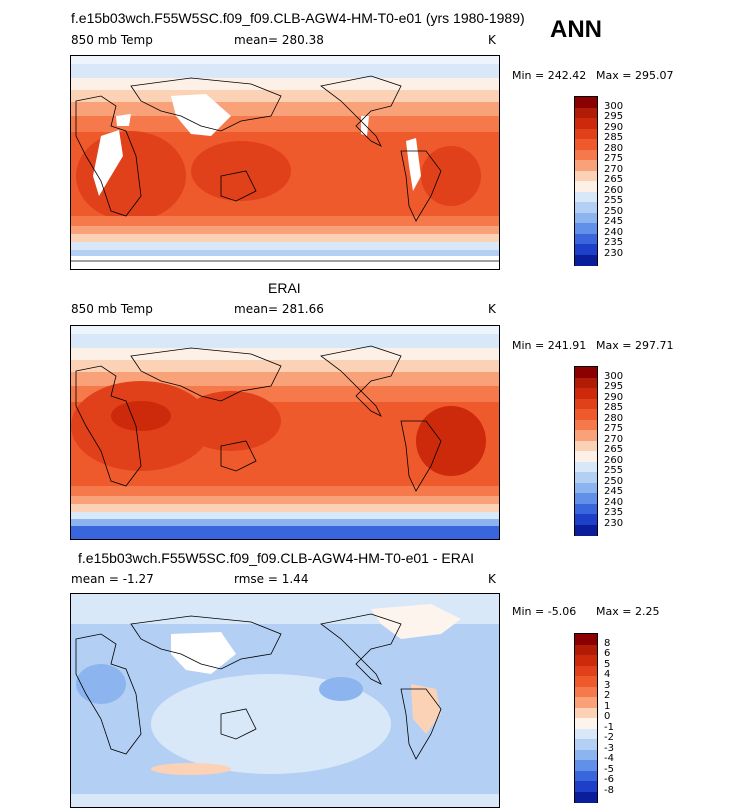  Describe the element at coordinates (614, 242) in the screenshot. I see `colorbar-label: 235` at that location.